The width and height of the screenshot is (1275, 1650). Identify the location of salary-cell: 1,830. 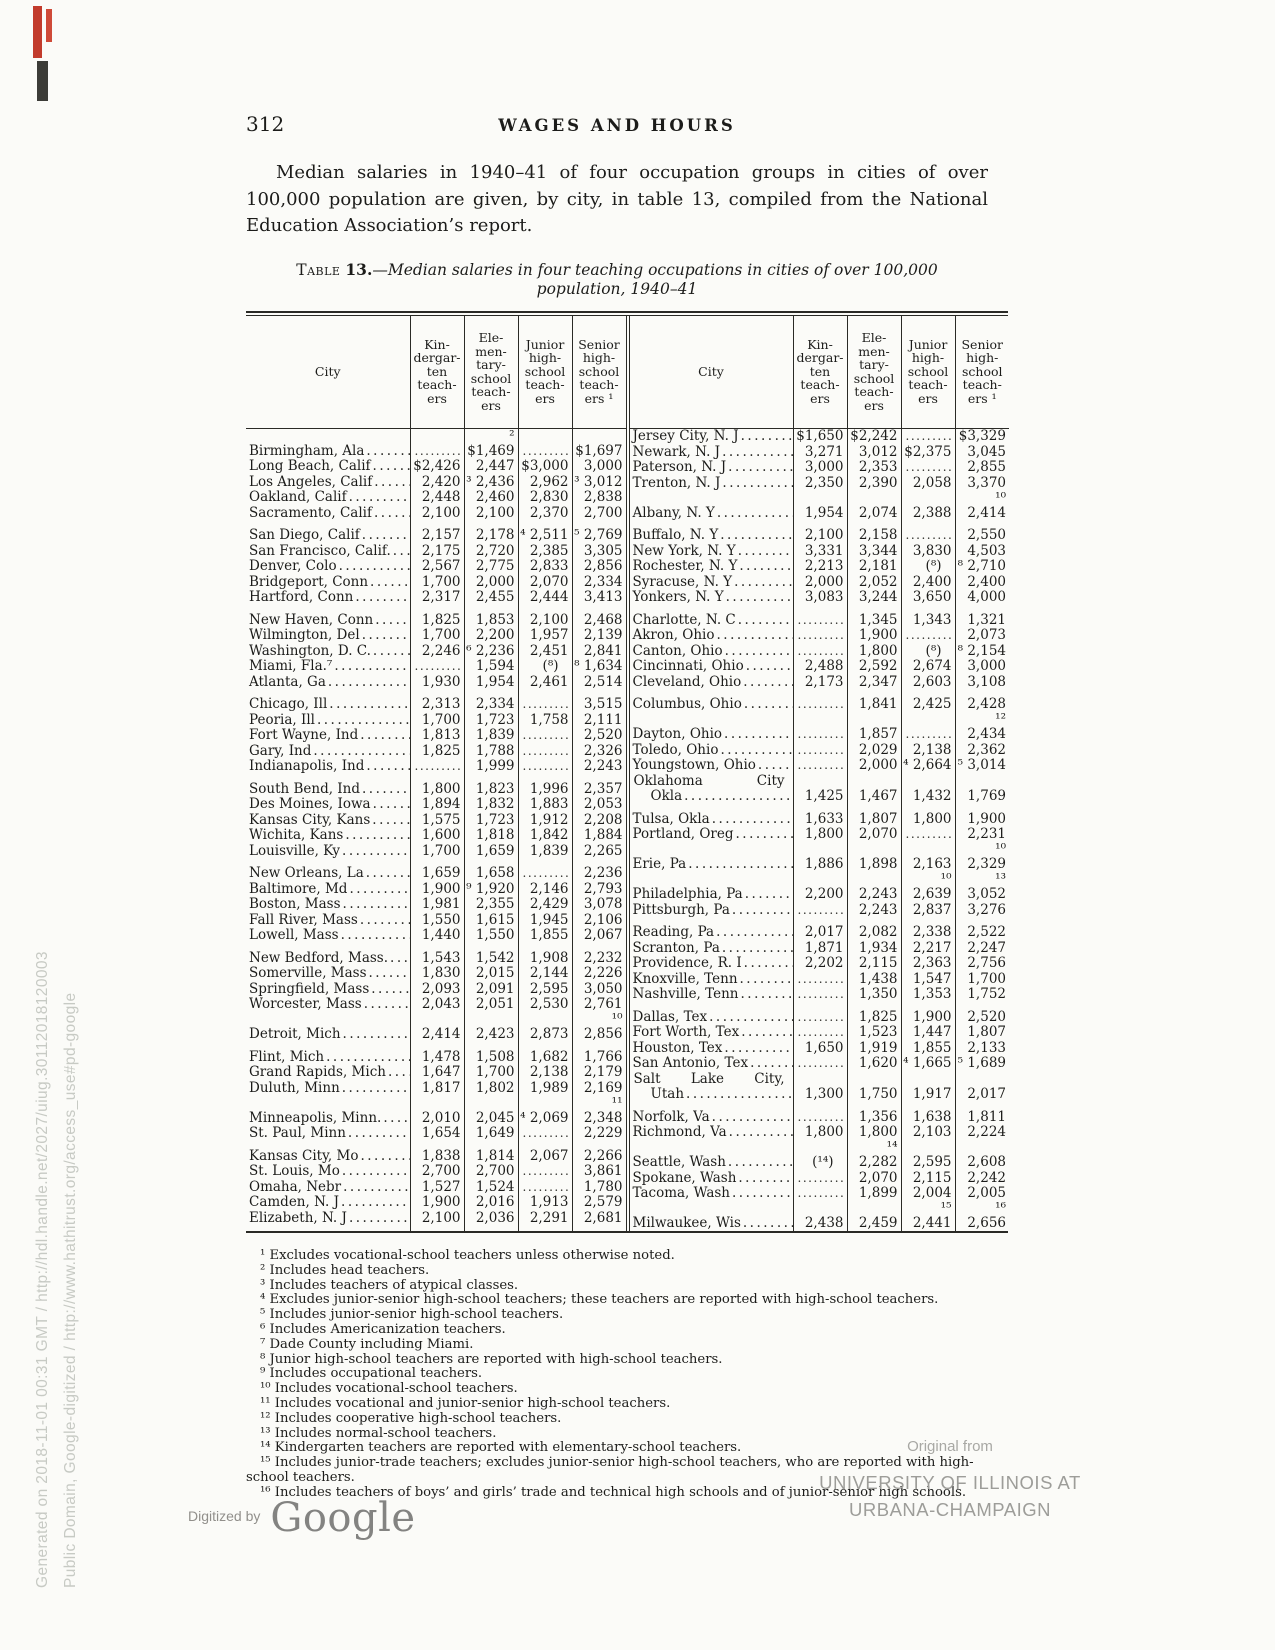
(436, 973).